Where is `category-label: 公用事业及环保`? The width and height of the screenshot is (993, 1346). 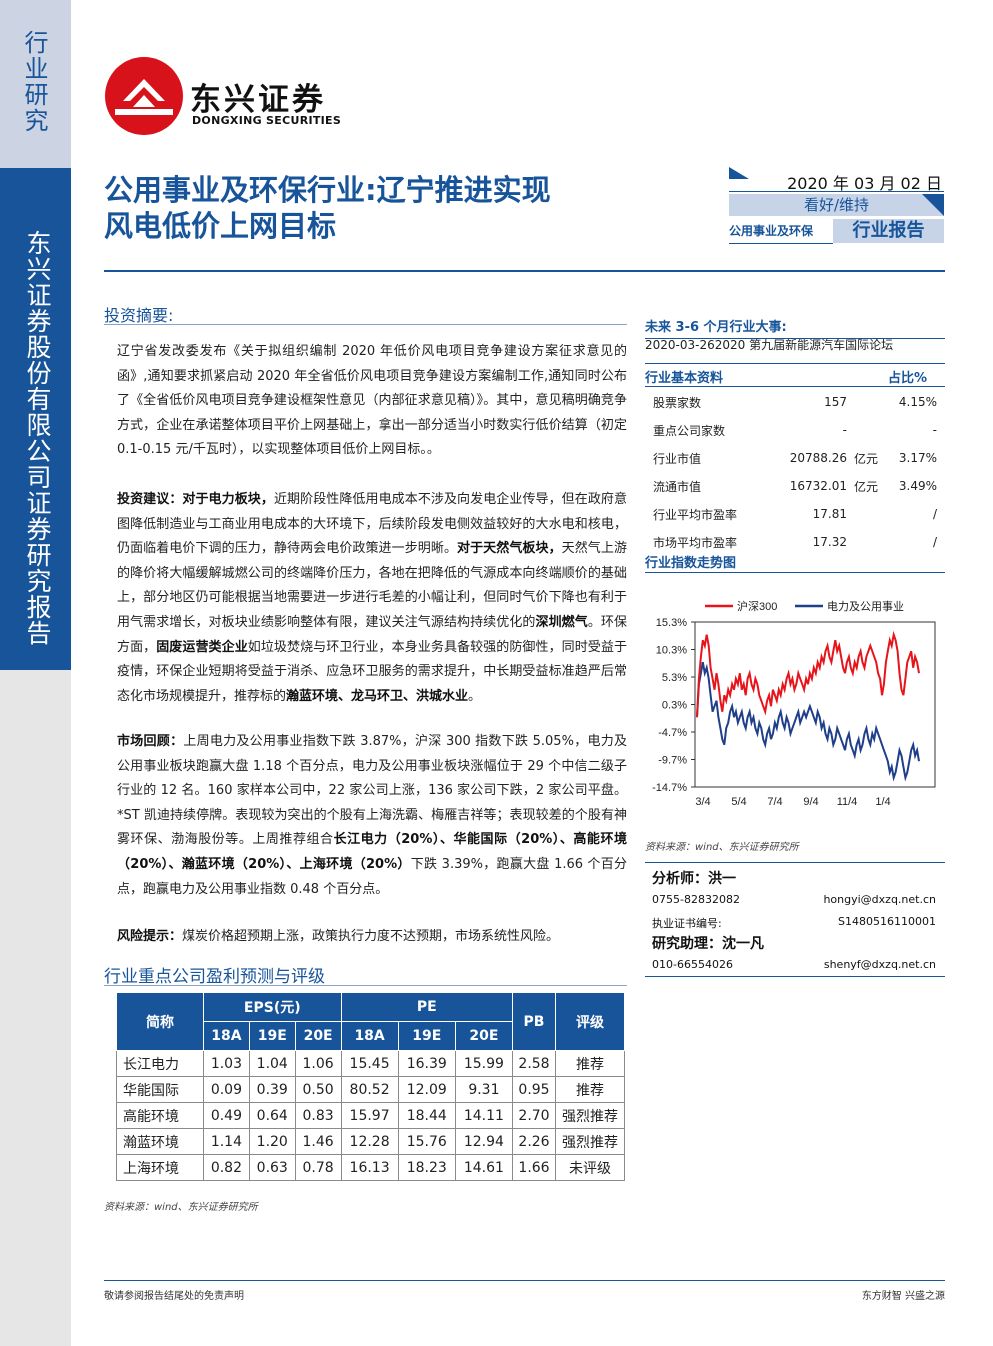 category-label: 公用事业及环保 is located at coordinates (781, 231).